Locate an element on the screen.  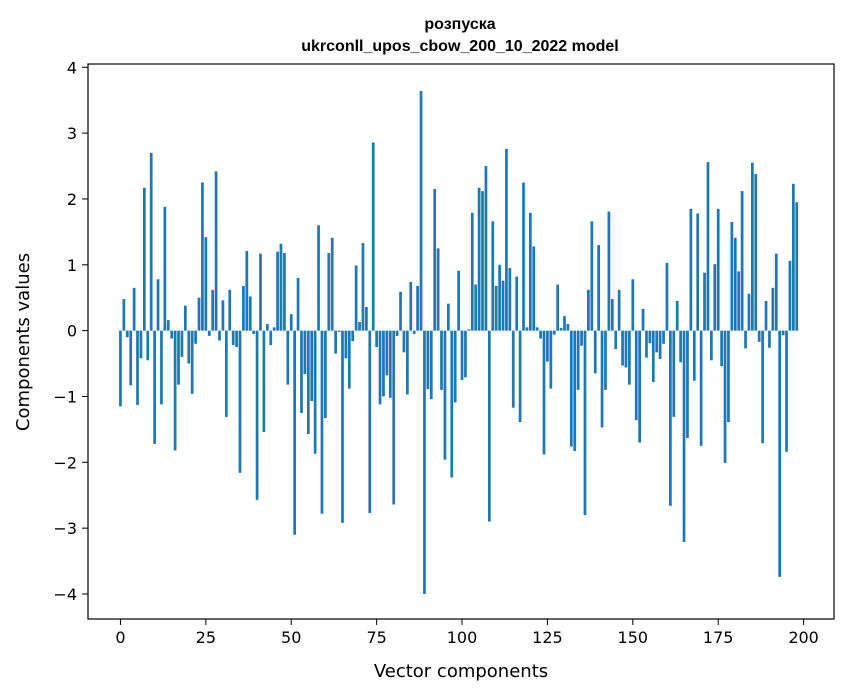
x-tick-label: 175 is located at coordinates (718, 637).